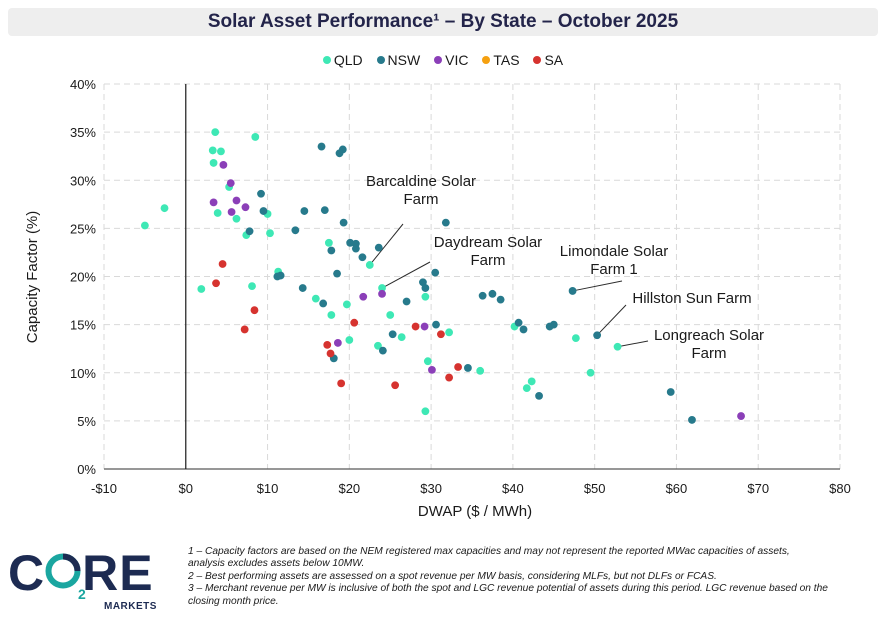 The image size is (886, 625). Describe the element at coordinates (83, 277) in the screenshot. I see `y-tick-label: 20%` at that location.